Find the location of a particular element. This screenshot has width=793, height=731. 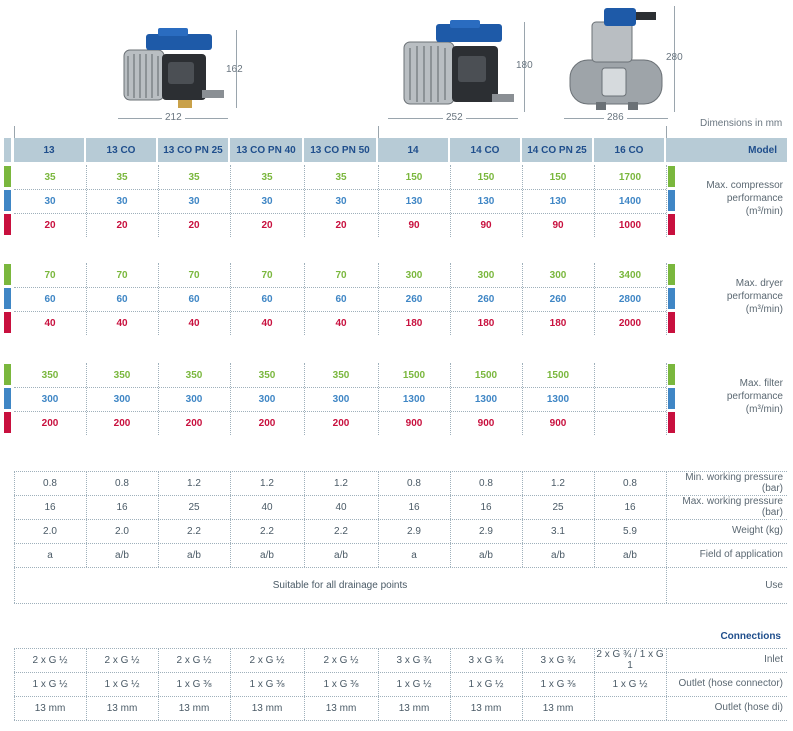

row-separator is located at coordinates (340, 213).